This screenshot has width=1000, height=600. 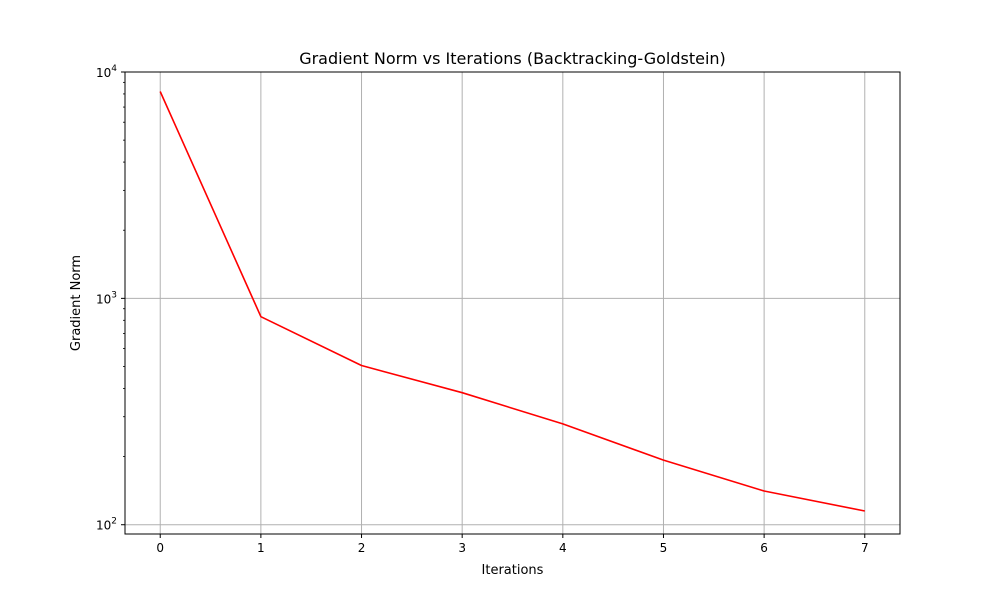 I want to click on y-tick-label: 10⁴, so click(x=106, y=72).